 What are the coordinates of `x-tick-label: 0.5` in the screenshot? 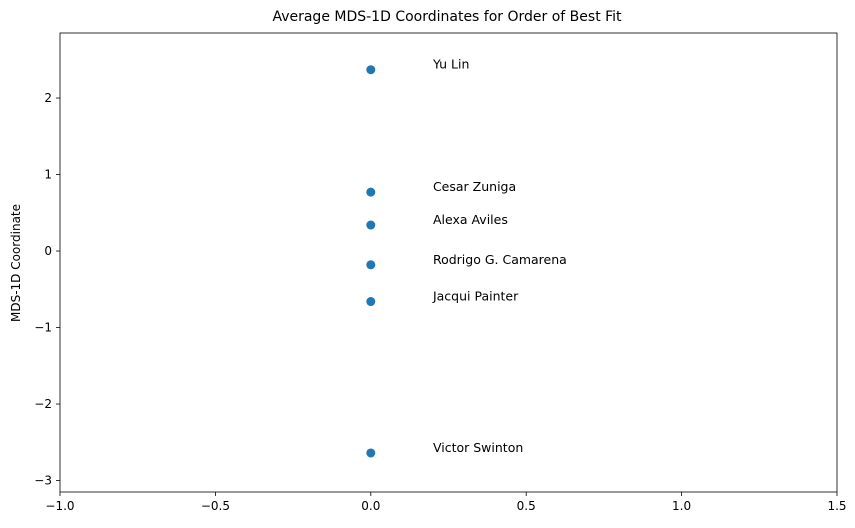 It's located at (526, 506).